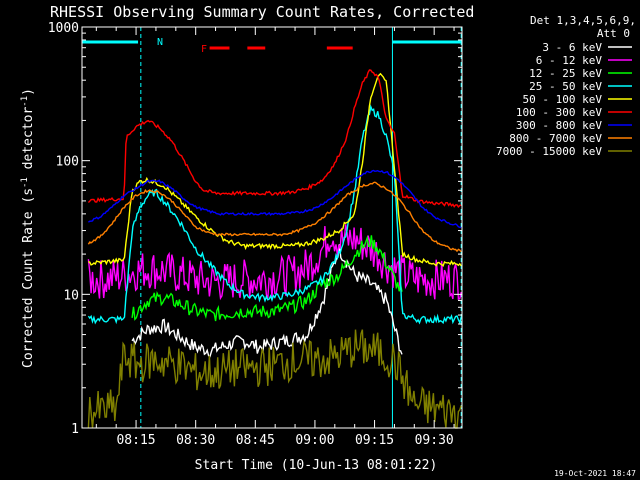 Image resolution: width=640 pixels, height=480 pixels. I want to click on legend-item-label: 25 - 50 keV, so click(565, 86).